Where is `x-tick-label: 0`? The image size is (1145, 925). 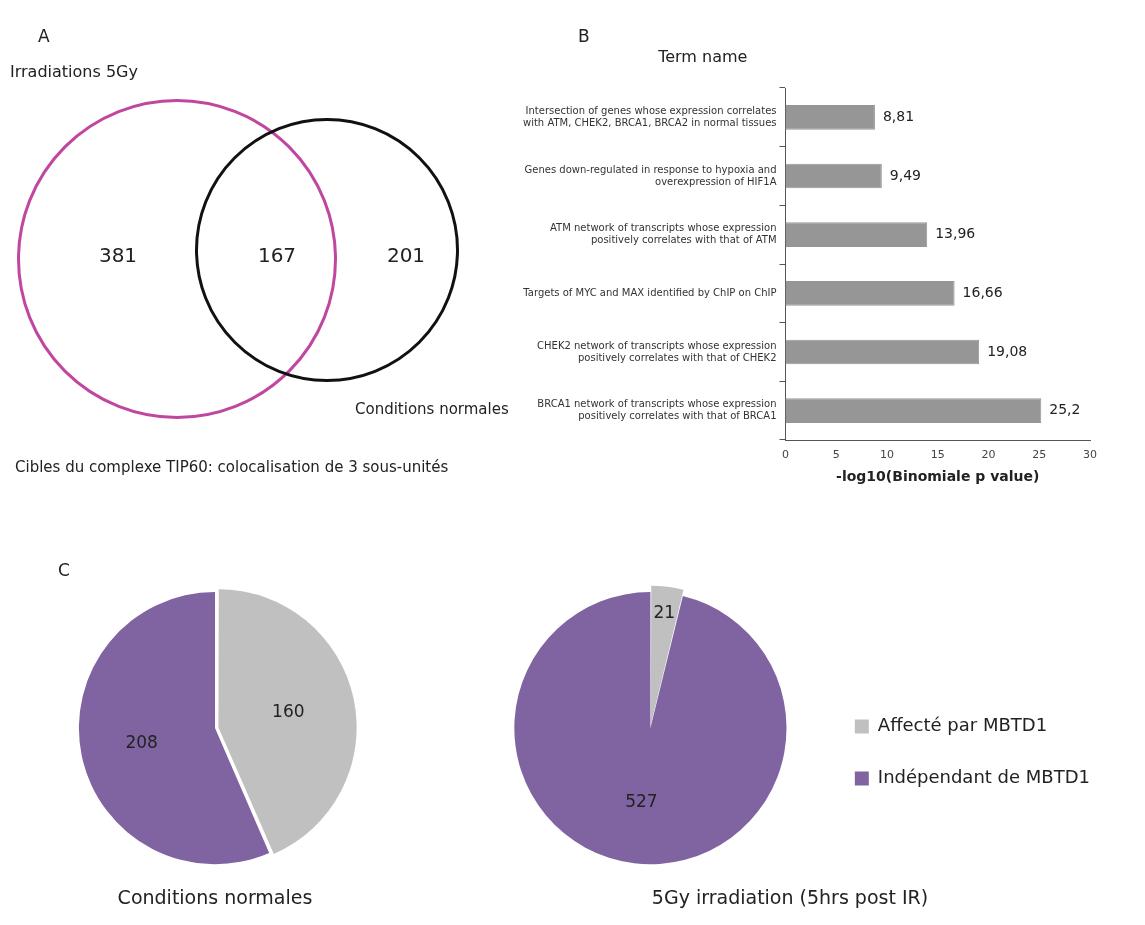
x-tick-label: 0 is located at coordinates (786, 455).